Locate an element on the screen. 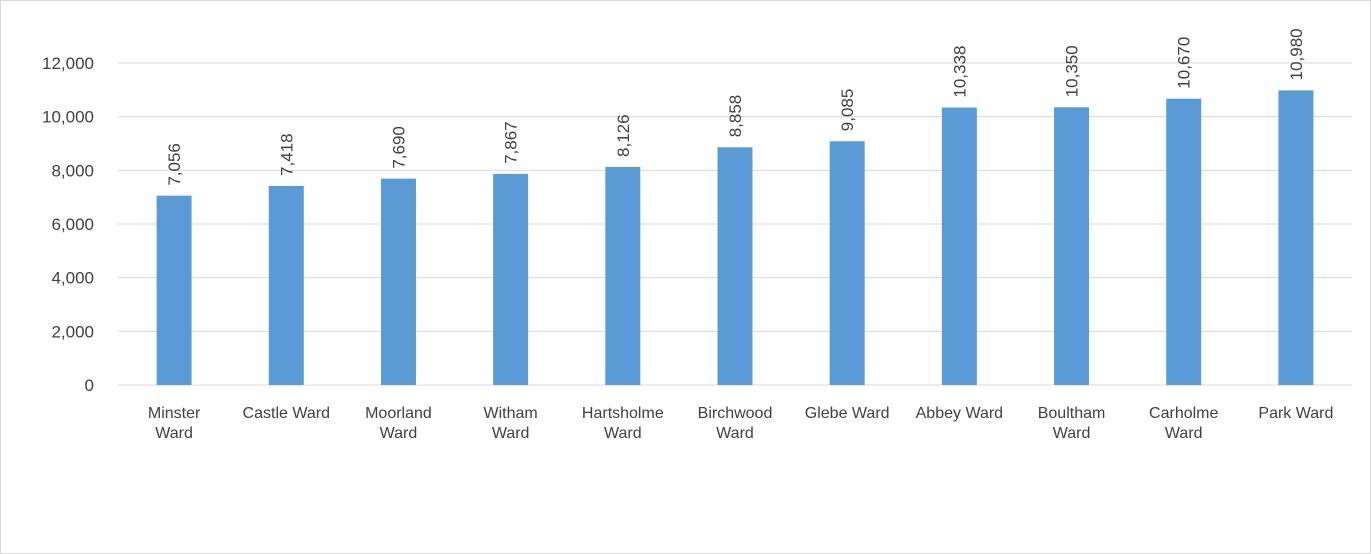 This screenshot has height=554, width=1371. y-tick-label: 12,000 is located at coordinates (68, 63).